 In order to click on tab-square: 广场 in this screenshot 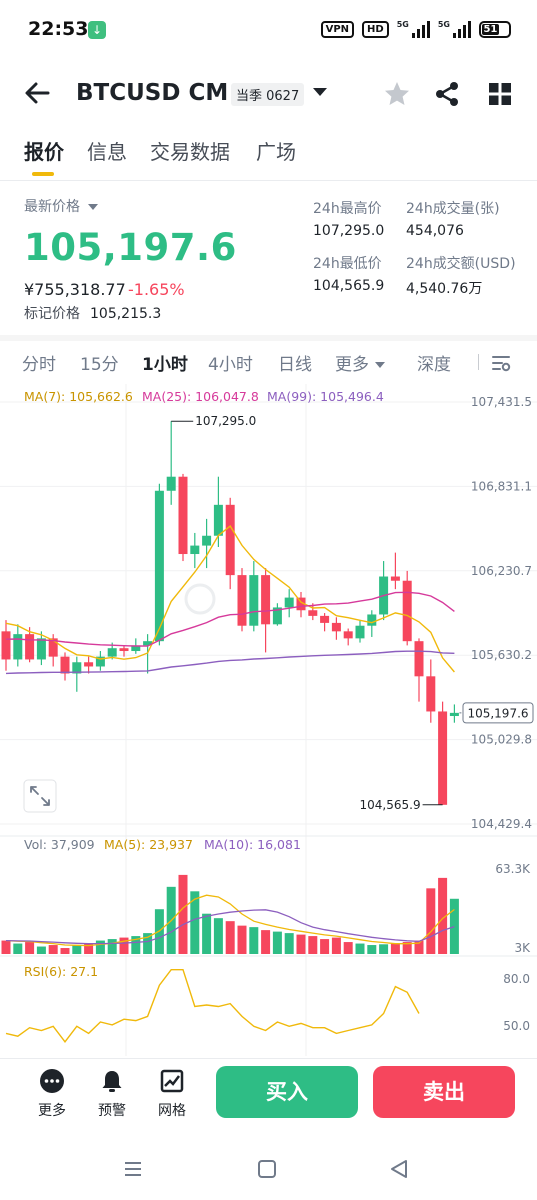, I will do `click(276, 152)`.